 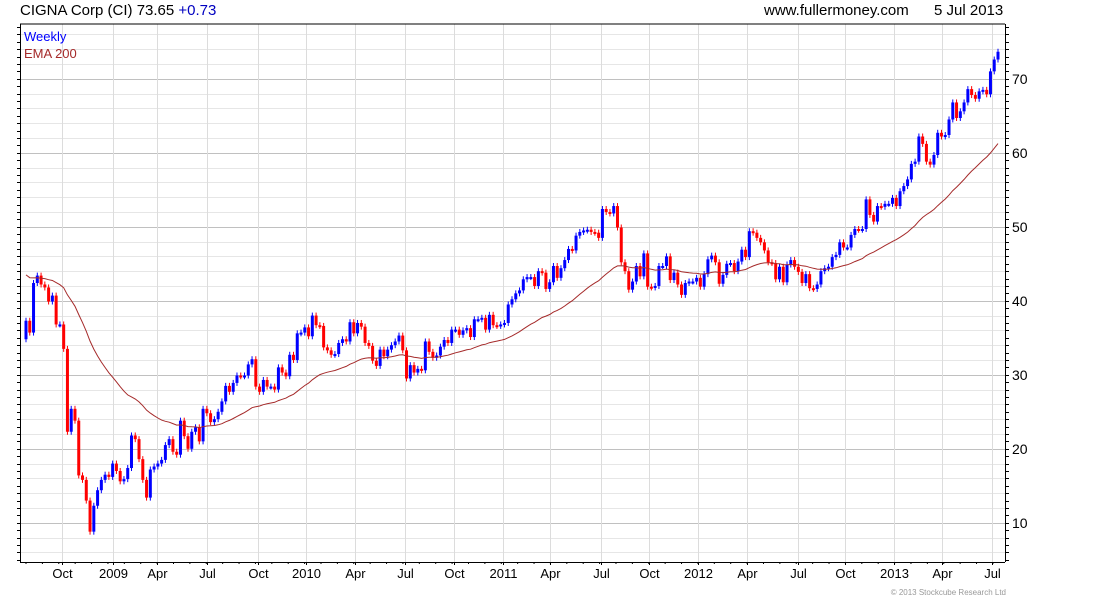 What do you see at coordinates (197, 10) in the screenshot?
I see `price-change: +0.73` at bounding box center [197, 10].